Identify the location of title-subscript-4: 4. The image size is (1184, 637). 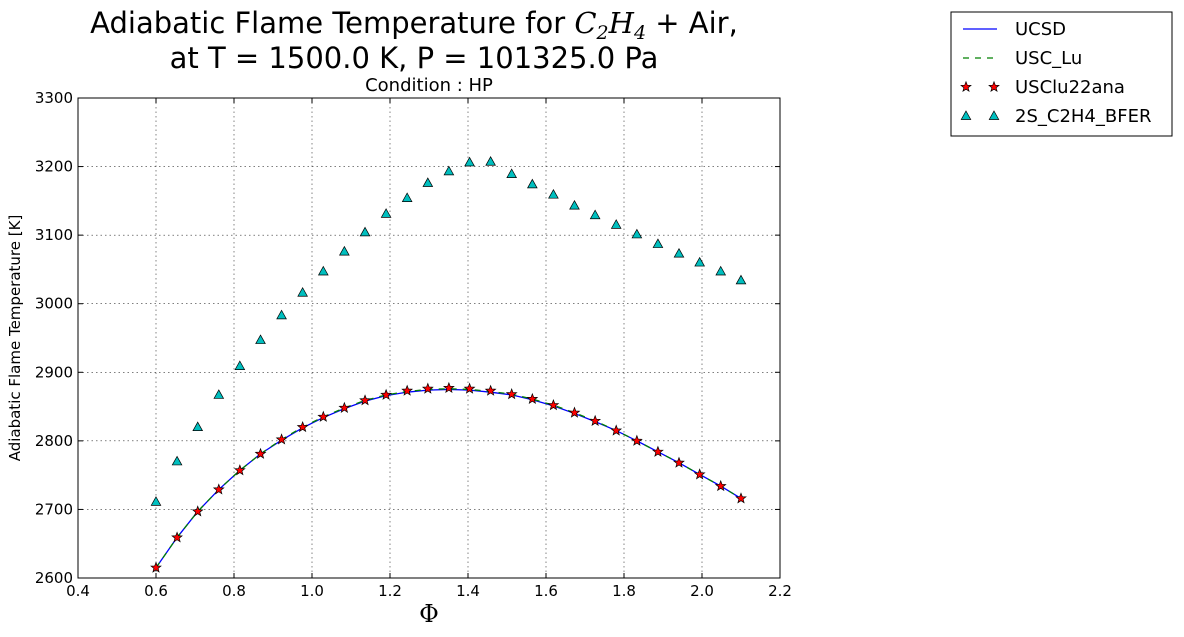
(639, 33).